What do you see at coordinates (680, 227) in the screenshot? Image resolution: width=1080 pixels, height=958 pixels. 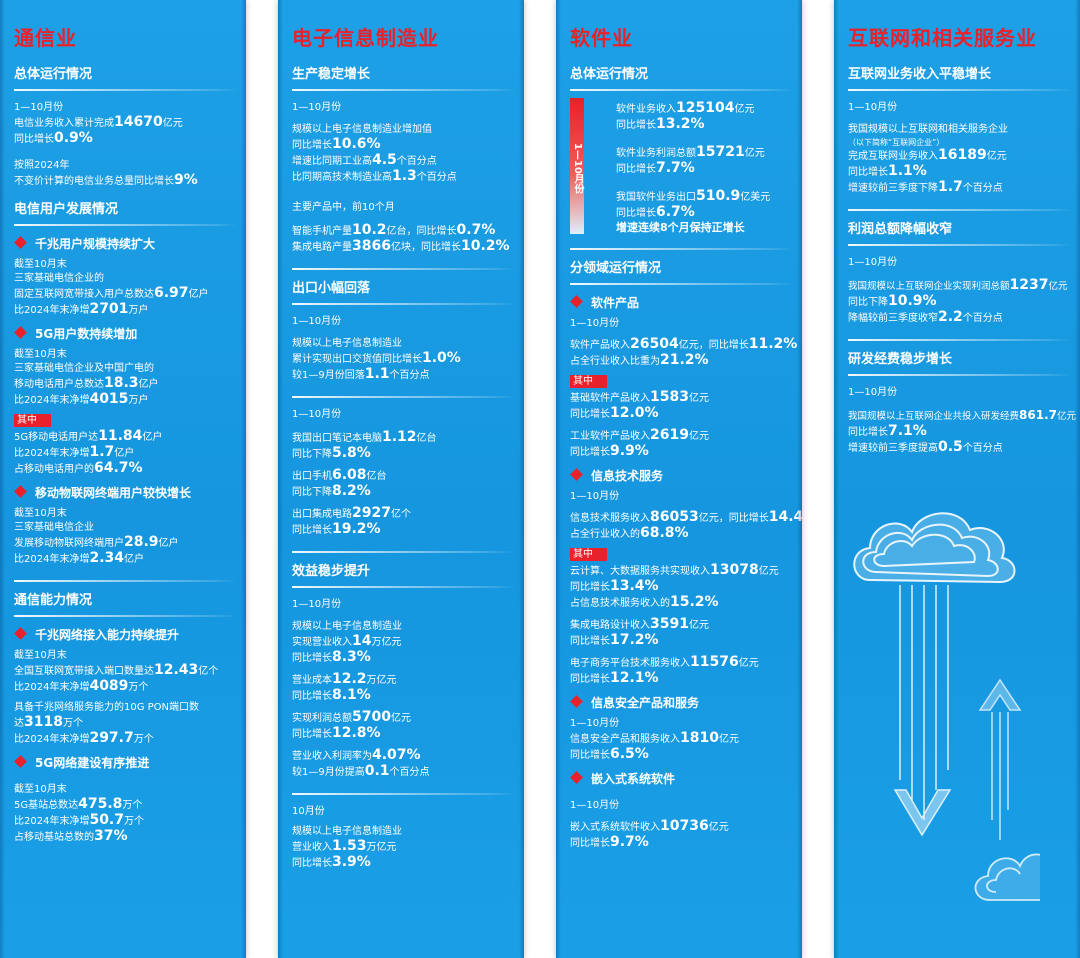 I see `stat-line: 增速连续8个月保持正增长` at bounding box center [680, 227].